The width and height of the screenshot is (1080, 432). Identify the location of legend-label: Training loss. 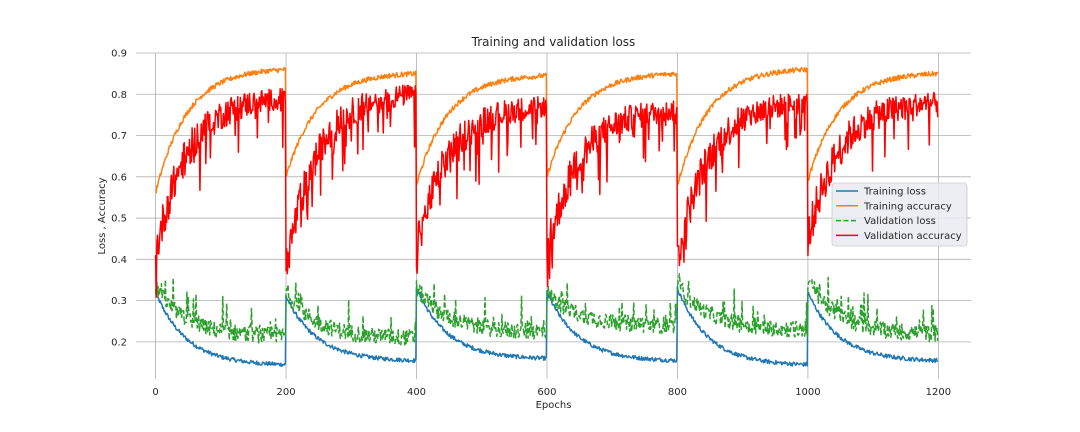
(894, 192).